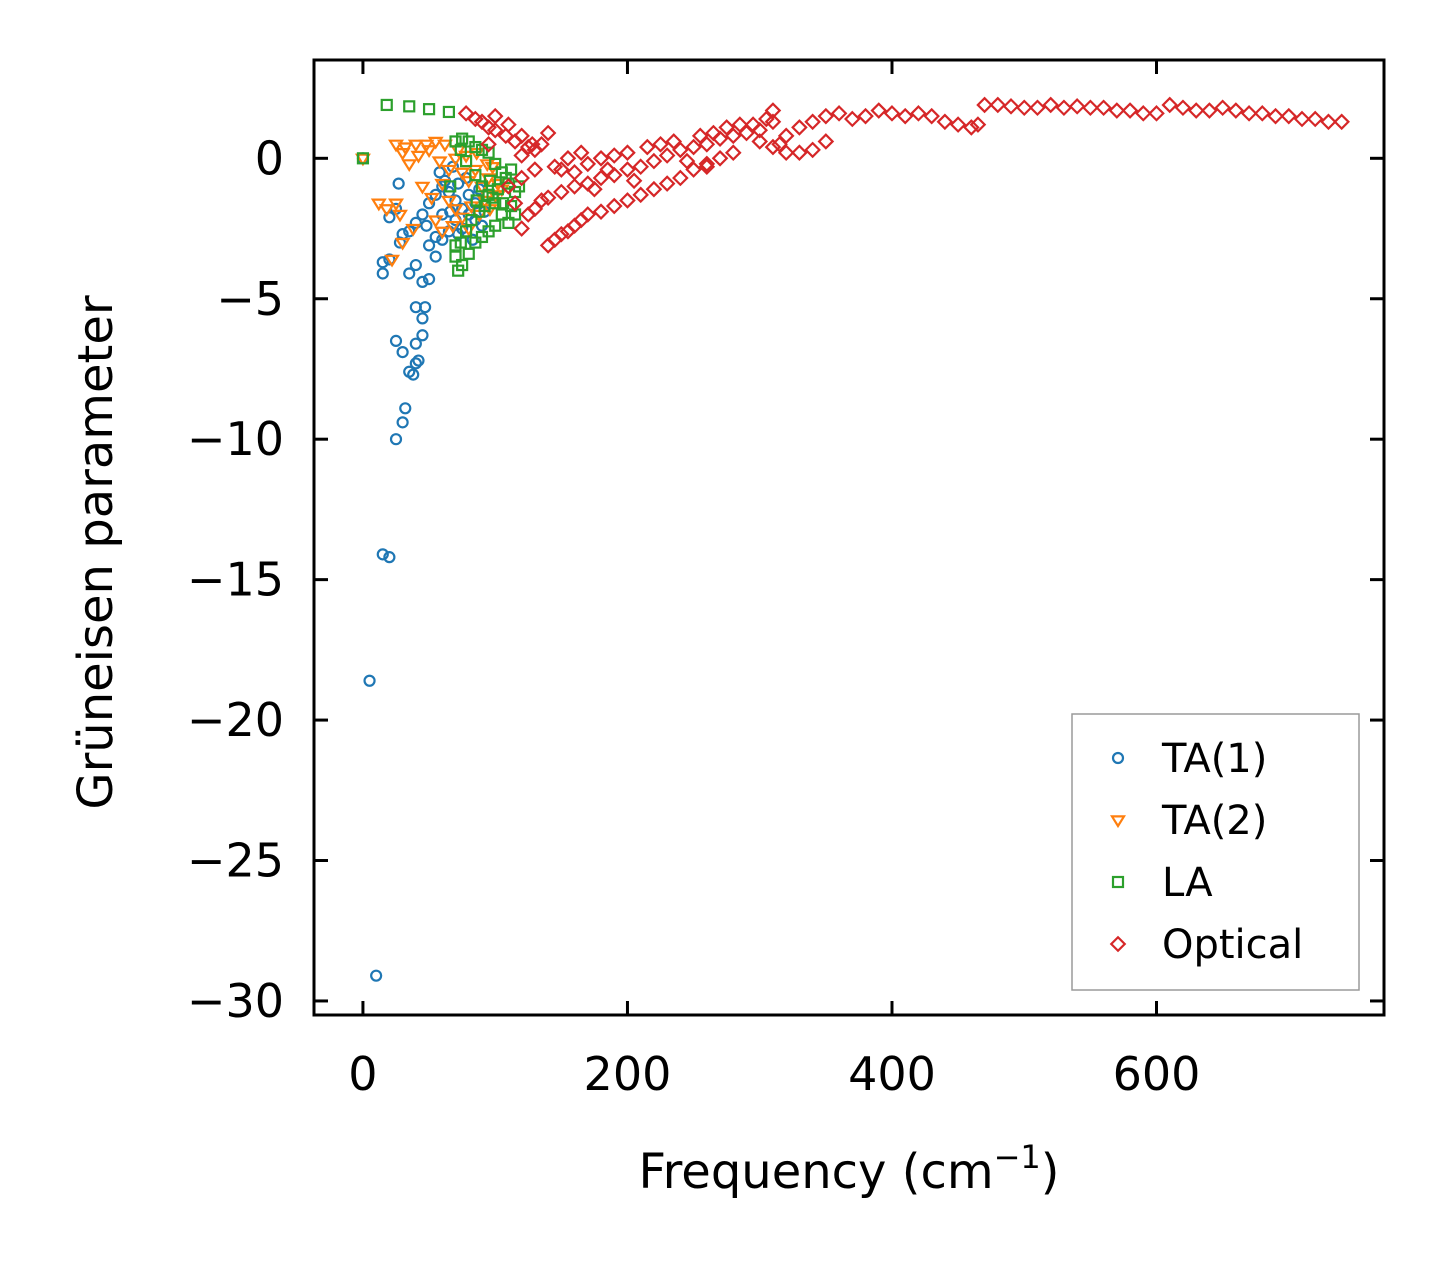  Describe the element at coordinates (235, 861) in the screenshot. I see `y-tick-label: −25` at that location.